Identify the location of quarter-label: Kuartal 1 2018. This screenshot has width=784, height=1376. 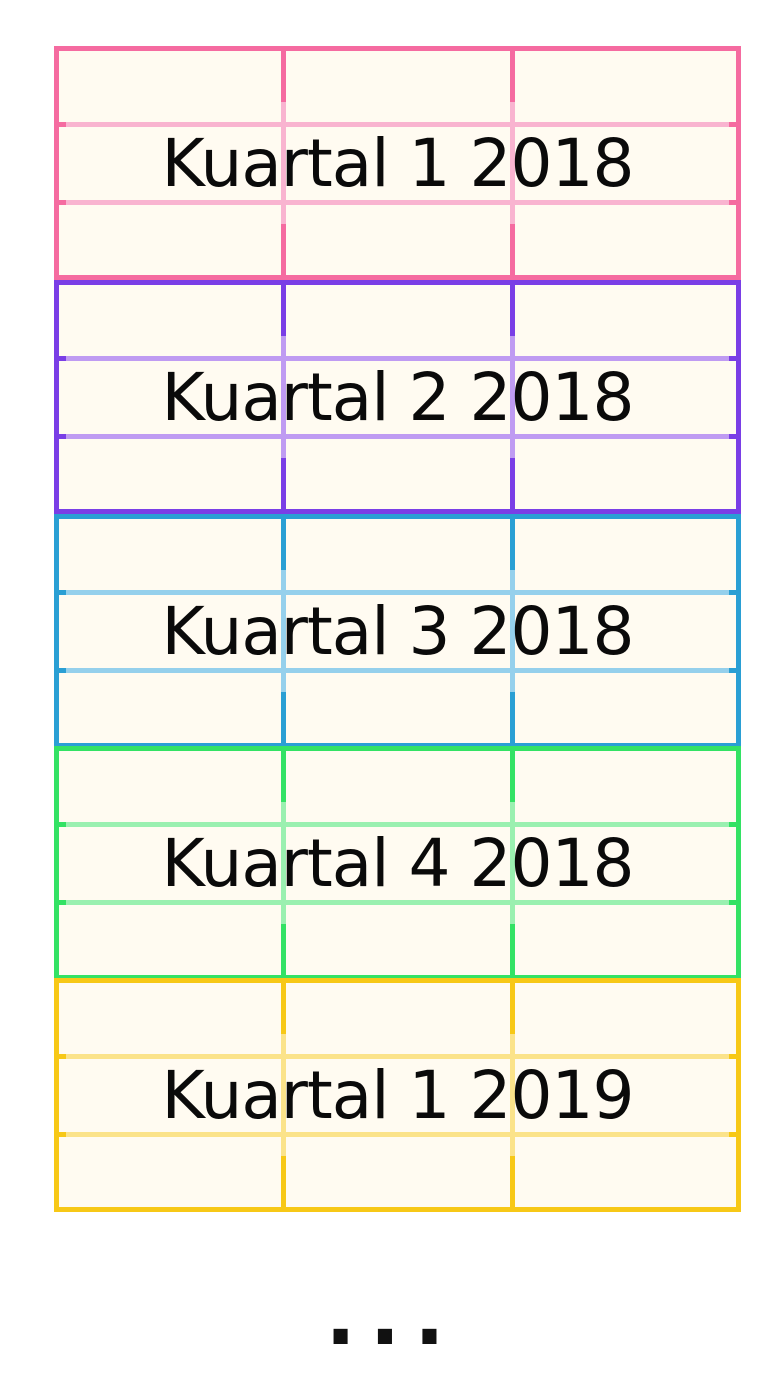
(398, 163).